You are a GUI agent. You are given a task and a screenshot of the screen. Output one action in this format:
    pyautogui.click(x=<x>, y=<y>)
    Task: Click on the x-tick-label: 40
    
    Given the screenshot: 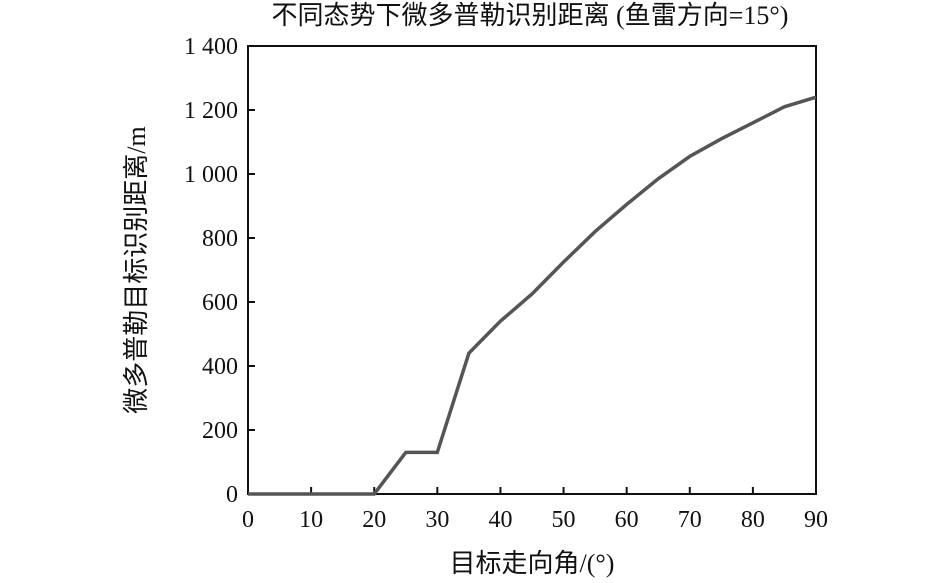 What is the action you would take?
    pyautogui.click(x=500, y=520)
    